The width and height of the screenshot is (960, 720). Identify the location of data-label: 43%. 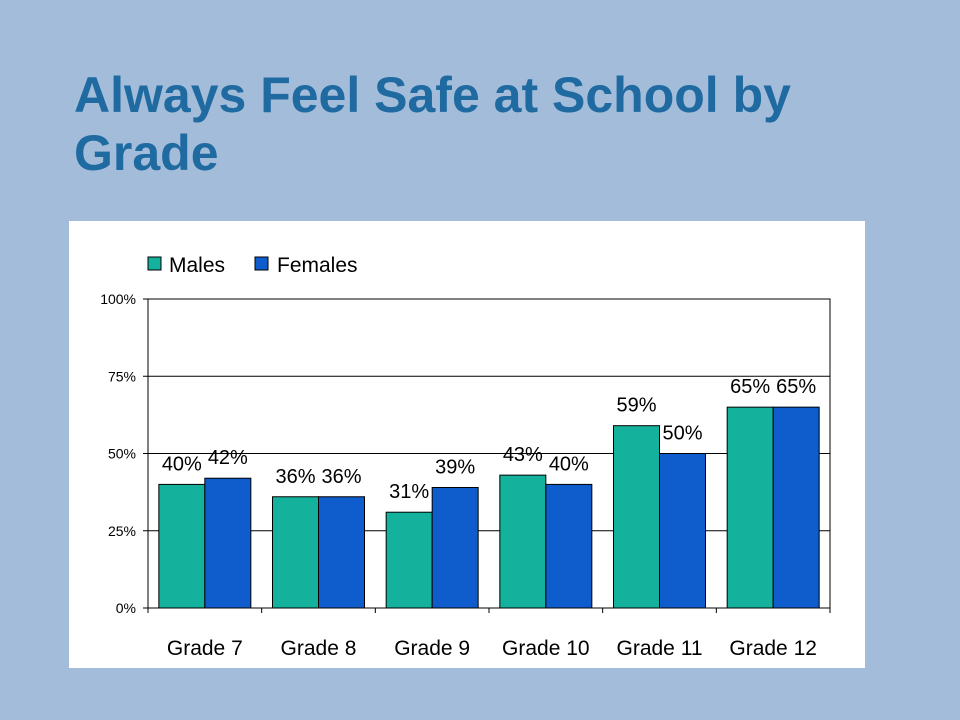
(523, 455).